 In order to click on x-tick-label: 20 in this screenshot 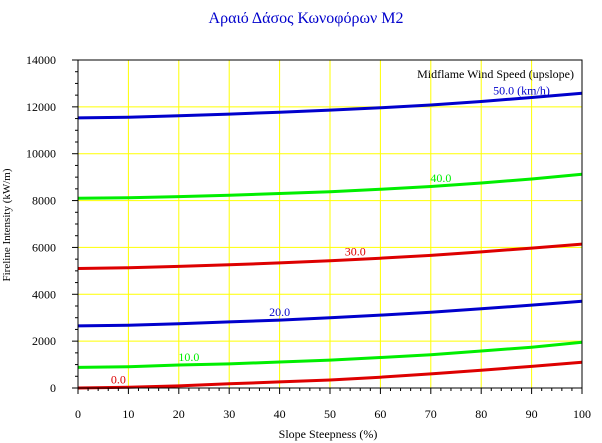, I will do `click(179, 414)`.